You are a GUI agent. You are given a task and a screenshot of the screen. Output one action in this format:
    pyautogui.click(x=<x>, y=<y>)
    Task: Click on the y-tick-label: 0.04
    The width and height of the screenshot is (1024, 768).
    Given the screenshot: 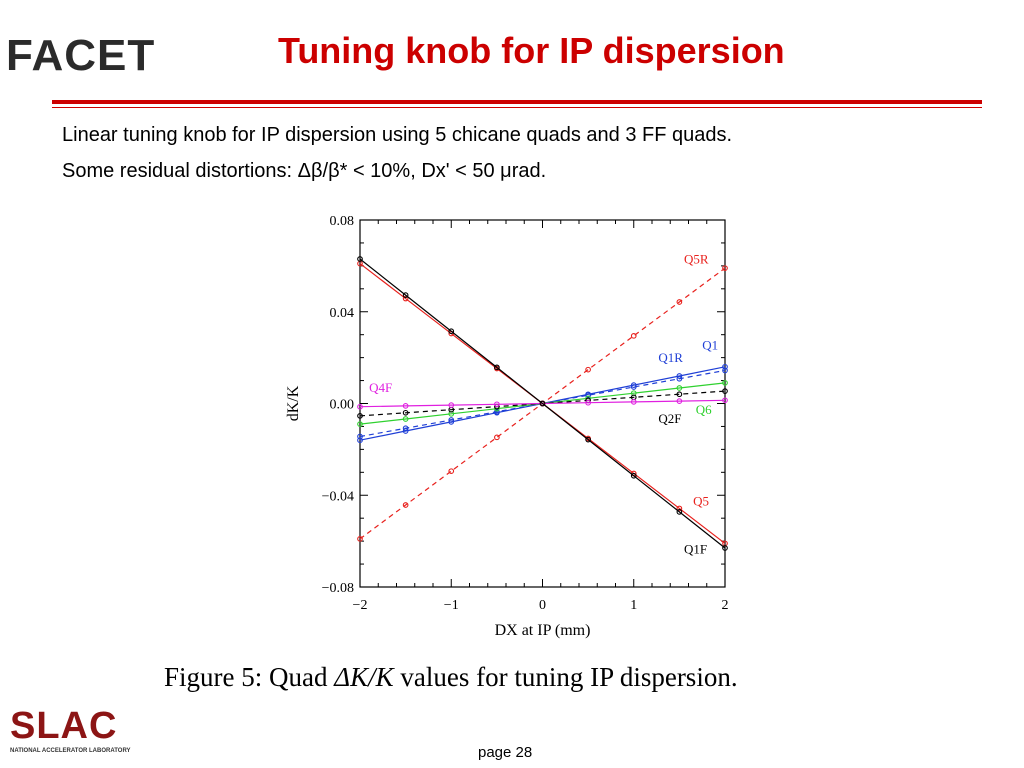 What is the action you would take?
    pyautogui.click(x=342, y=313)
    